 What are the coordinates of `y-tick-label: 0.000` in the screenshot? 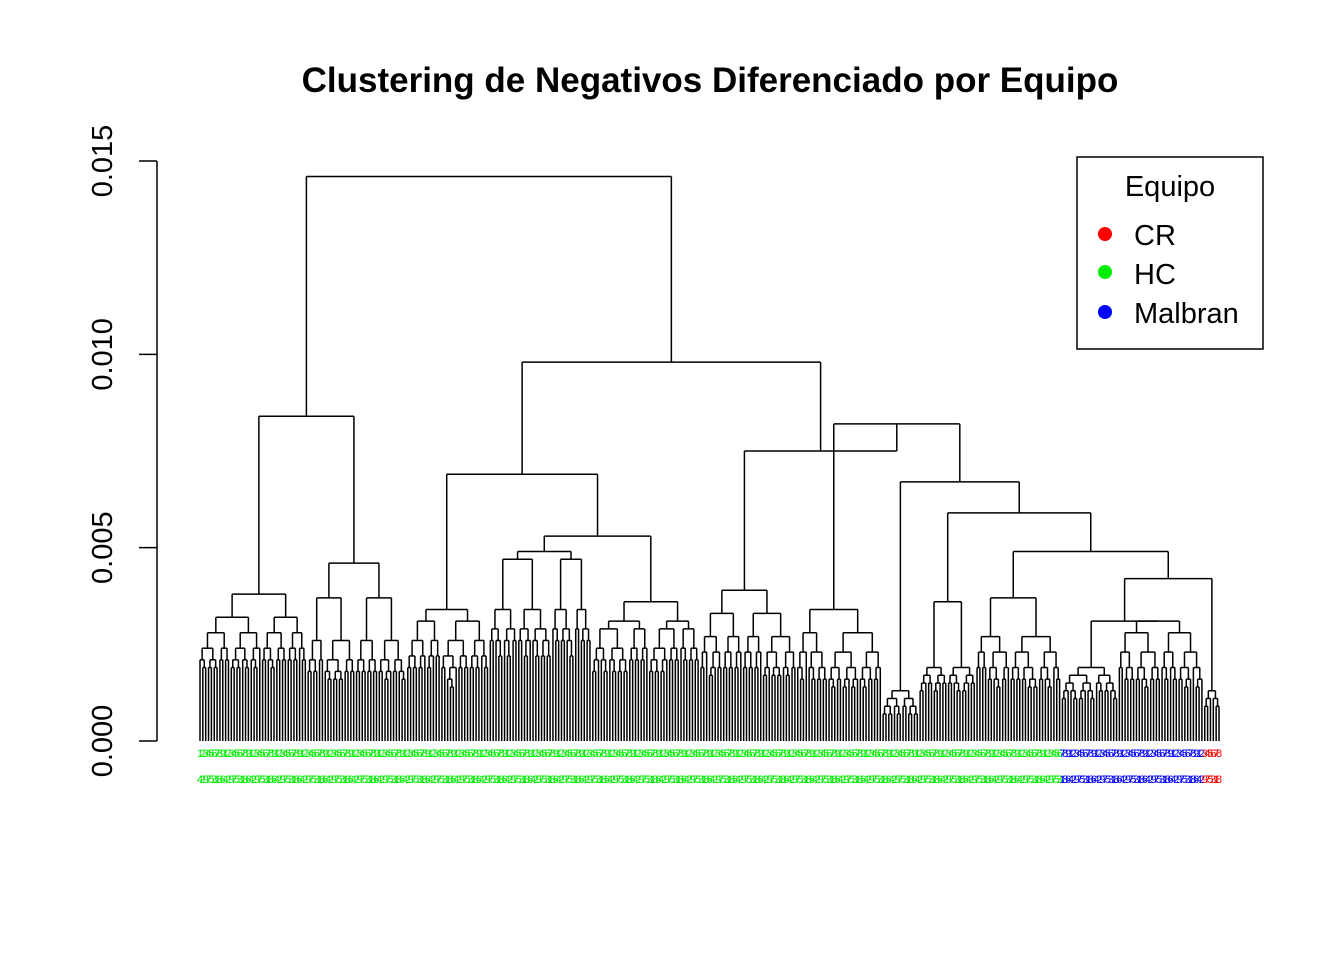 It's located at (103, 741).